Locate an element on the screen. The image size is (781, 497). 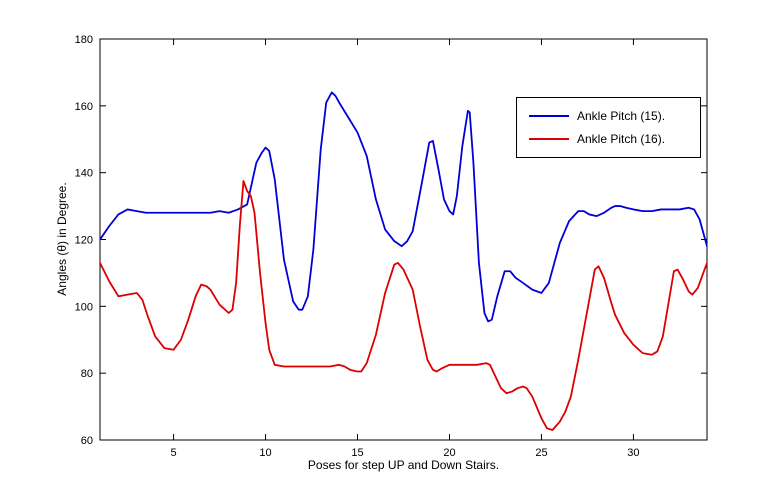
x-tick-label: 15 is located at coordinates (357, 453).